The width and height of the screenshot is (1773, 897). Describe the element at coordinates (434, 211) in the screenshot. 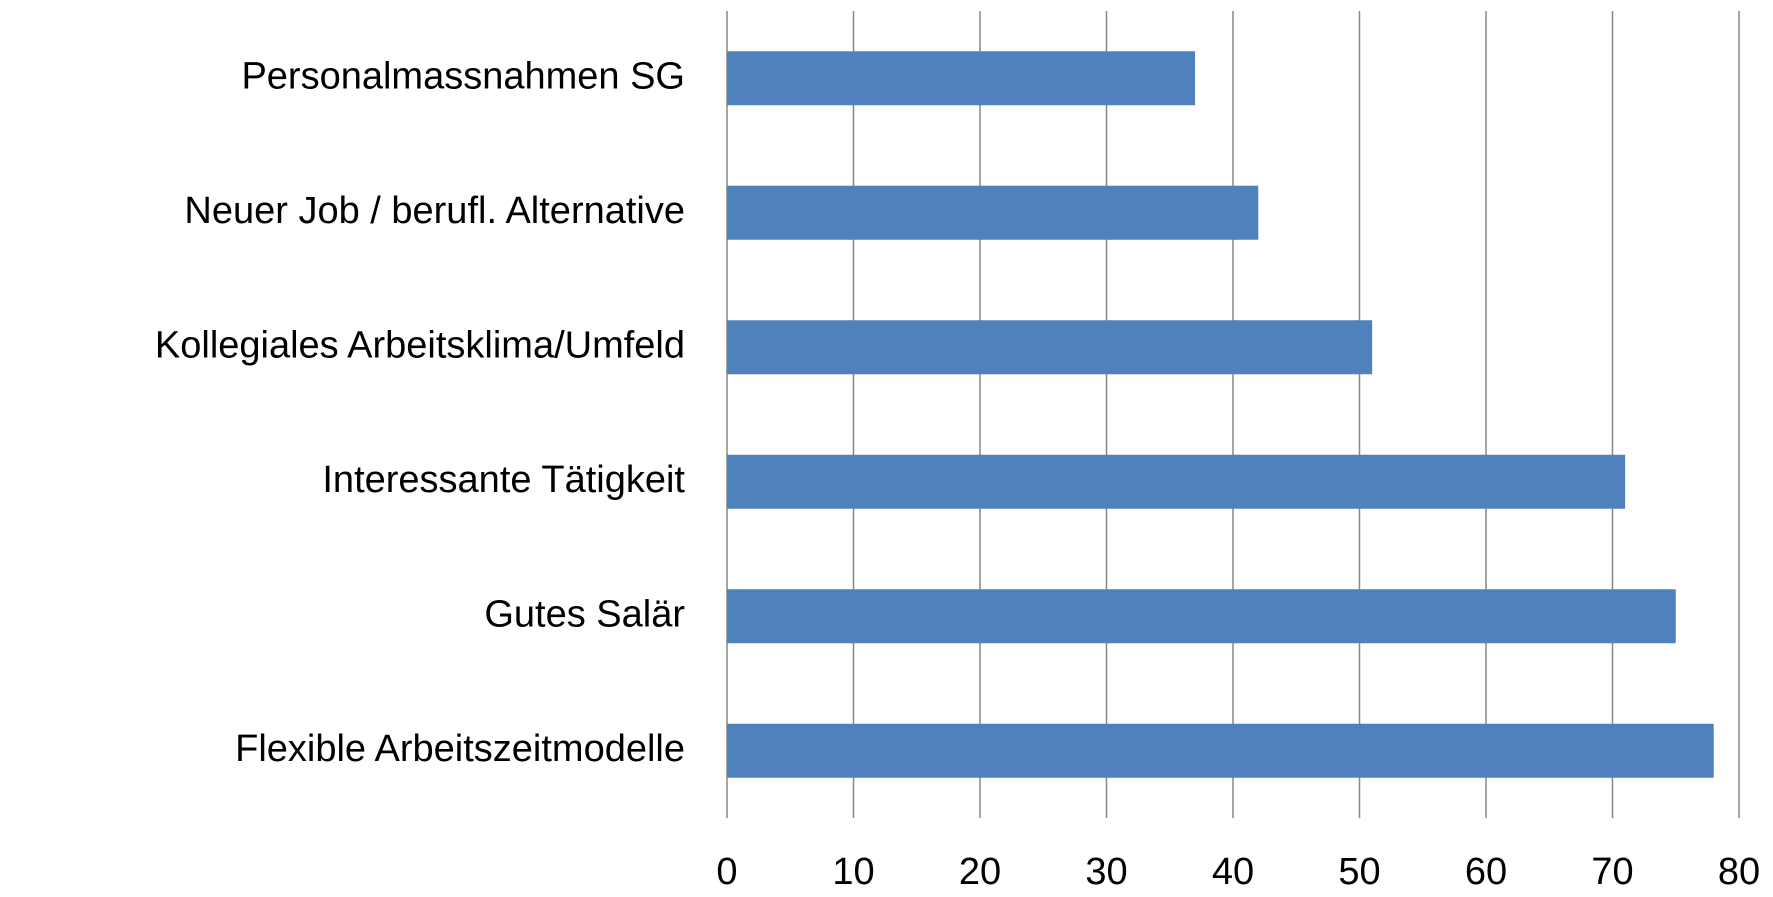

I see `y-tick-label: Neuer Job / berufl. Alternative` at that location.